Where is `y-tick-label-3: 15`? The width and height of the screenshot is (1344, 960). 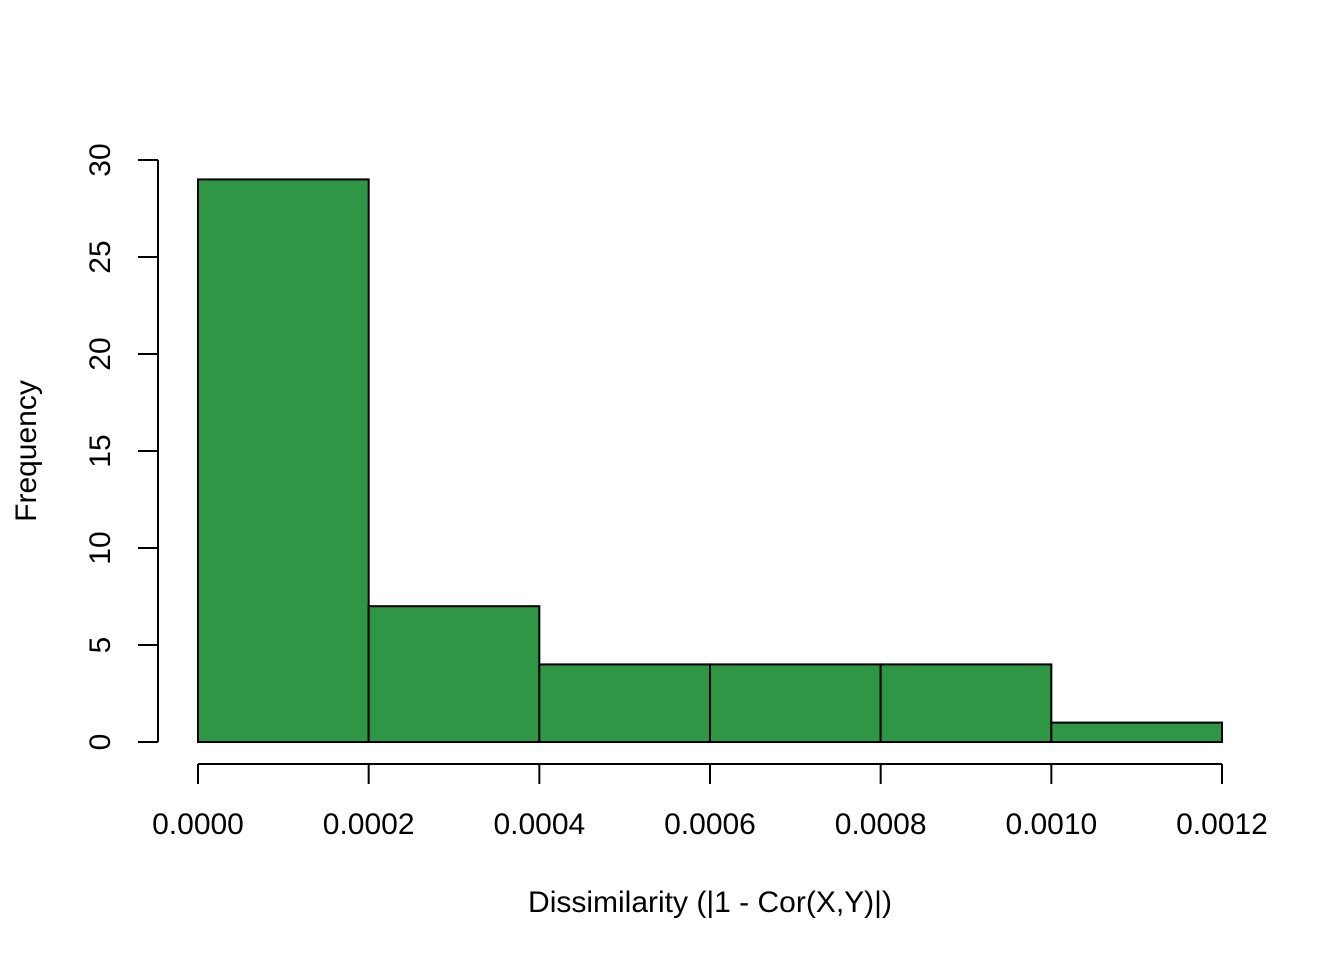 y-tick-label-3: 15 is located at coordinates (100, 450).